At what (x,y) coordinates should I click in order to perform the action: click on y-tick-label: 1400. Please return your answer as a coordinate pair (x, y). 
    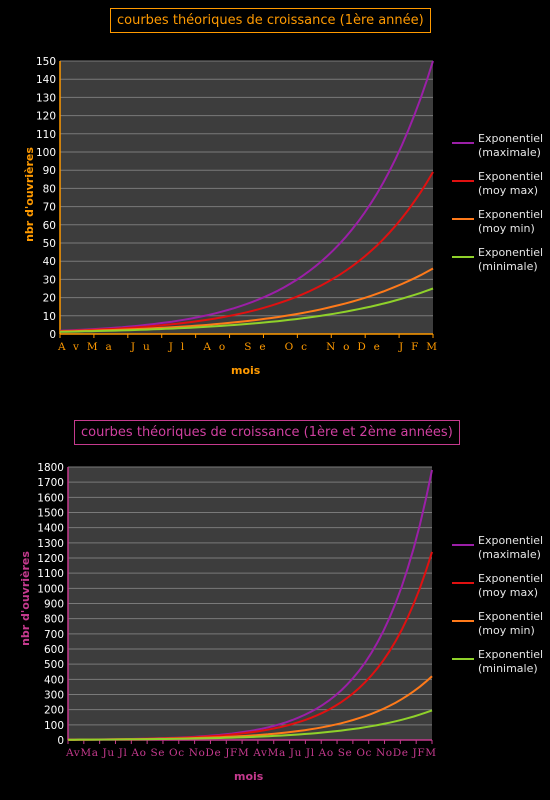
    Looking at the image, I should click on (50, 529).